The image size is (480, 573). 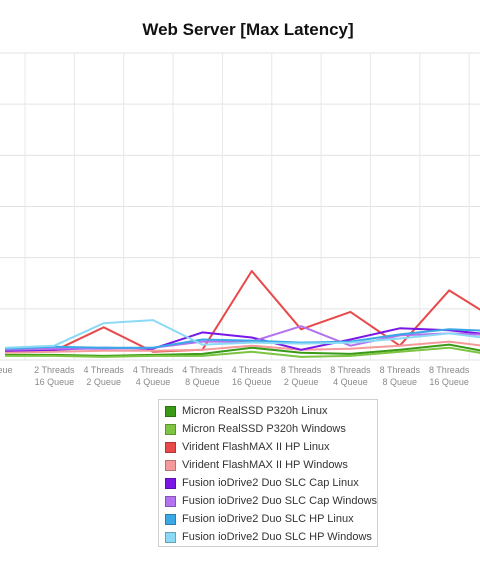 What do you see at coordinates (277, 537) in the screenshot?
I see `legend-label: Fusion ioDrive2 Duo SLC HP Windows` at bounding box center [277, 537].